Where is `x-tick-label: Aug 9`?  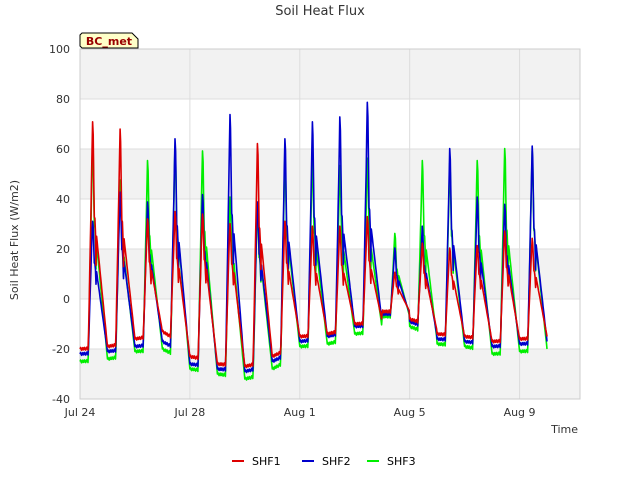
x-tick-label: Aug 9 is located at coordinates (520, 412).